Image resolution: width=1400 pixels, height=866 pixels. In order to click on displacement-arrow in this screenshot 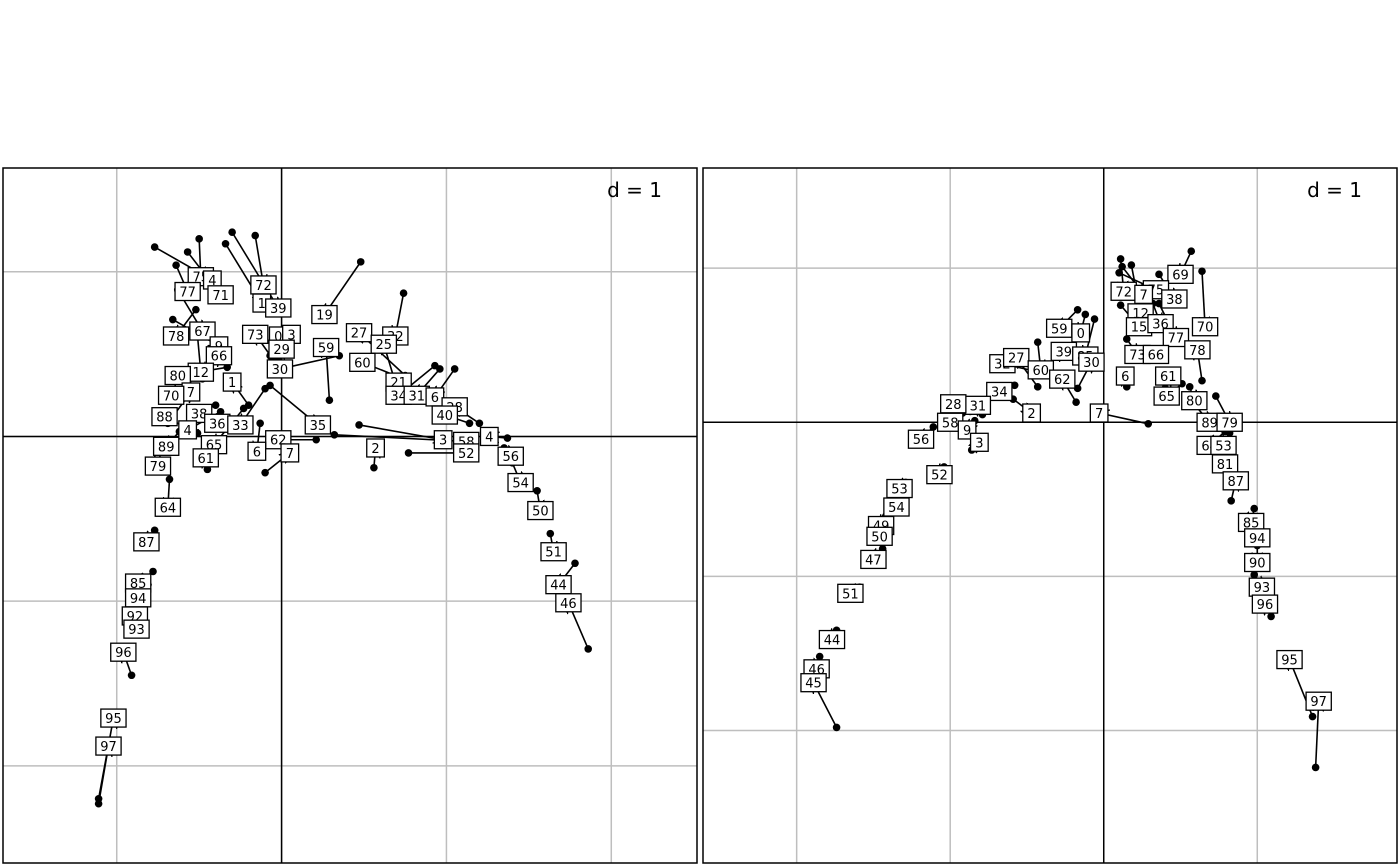, I will do `click(400, 432)`.